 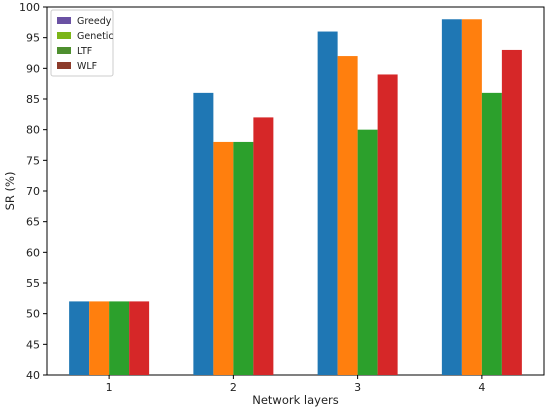 What do you see at coordinates (33, 68) in the screenshot?
I see `y-tick-label: 90` at bounding box center [33, 68].